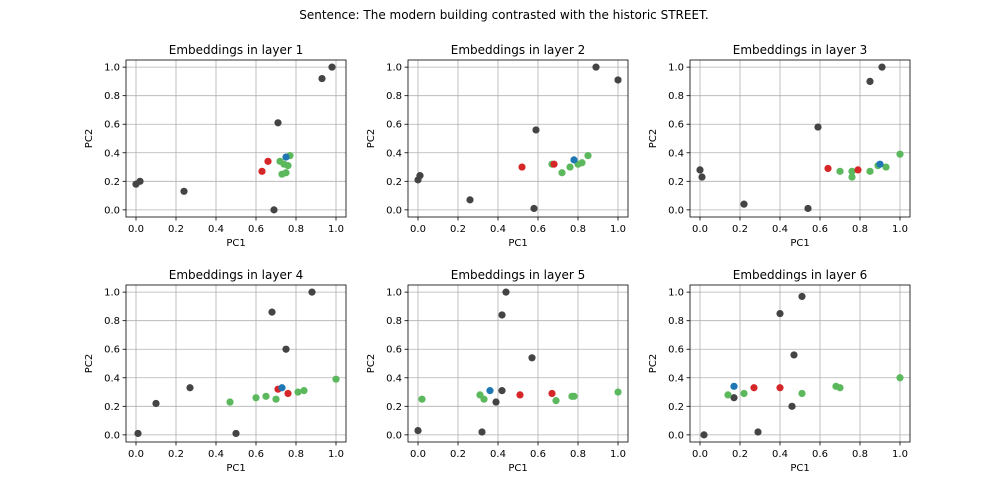 Image resolution: width=1008 pixels, height=504 pixels. Describe the element at coordinates (518, 50) in the screenshot. I see `subplot-title: Embeddings in layer 2` at that location.